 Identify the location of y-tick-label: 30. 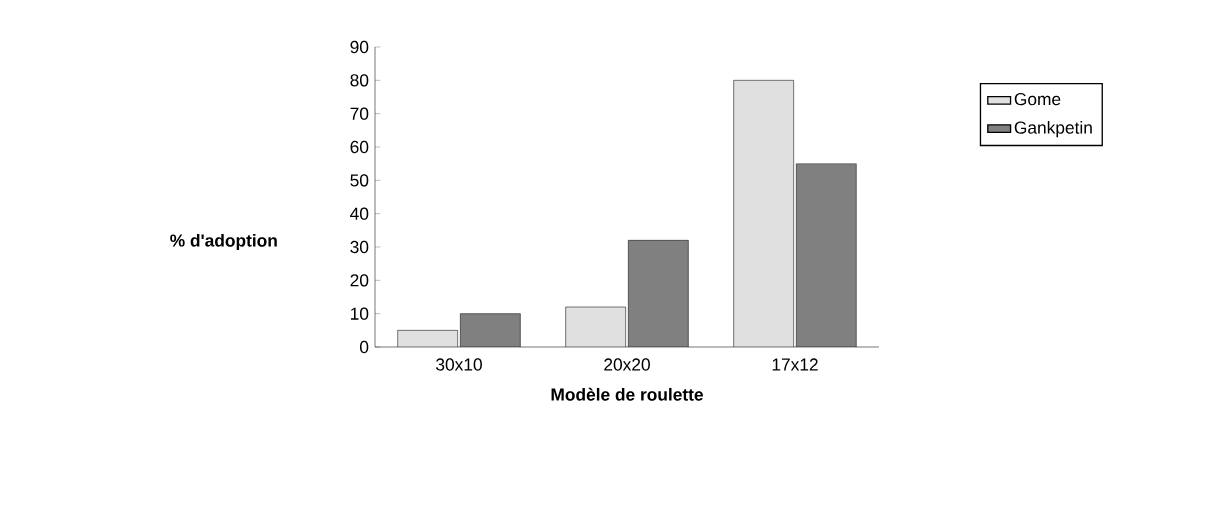
(359, 247).